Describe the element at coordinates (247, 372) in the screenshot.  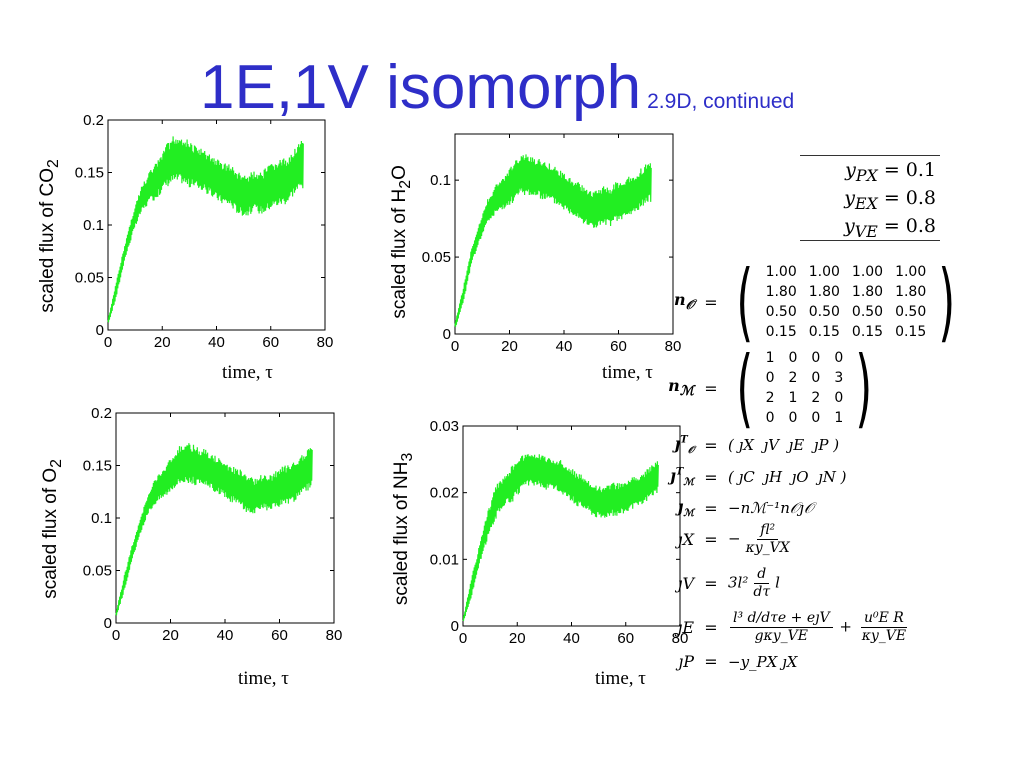
I see `chart-co2-xlabel: time, τ` at that location.